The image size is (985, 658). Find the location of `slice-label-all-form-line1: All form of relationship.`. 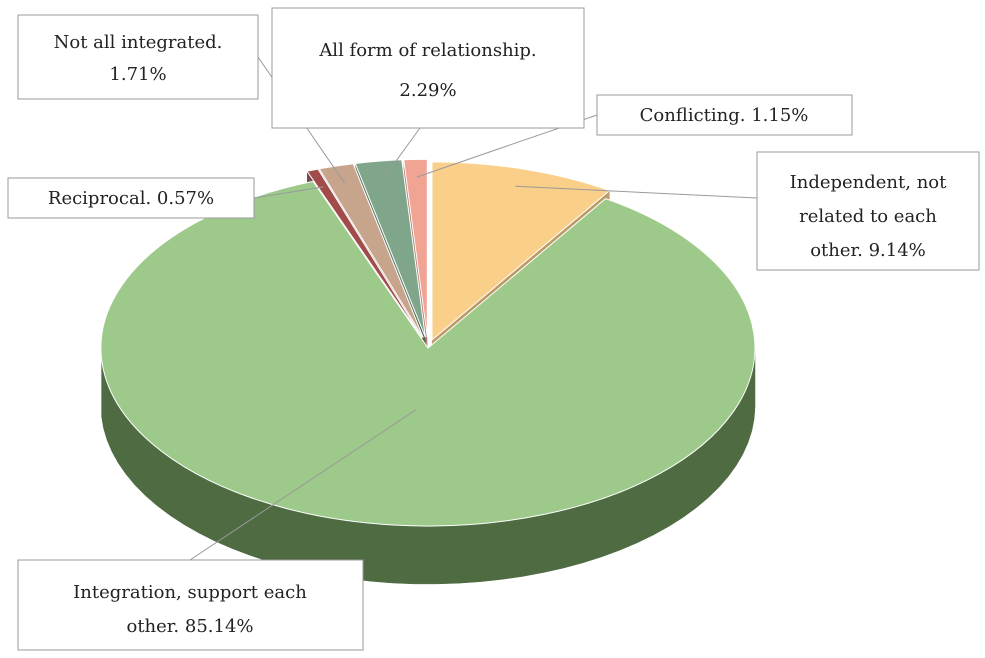

slice-label-all-form-line1: All form of relationship. is located at coordinates (427, 50).